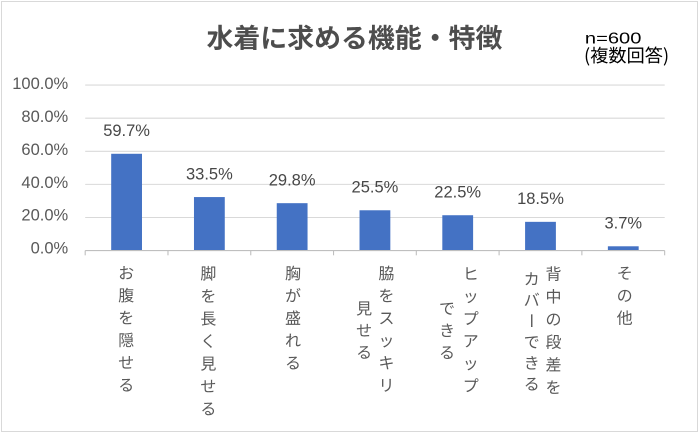 This screenshot has height=438, width=700. Describe the element at coordinates (540, 199) in the screenshot. I see `svg-text: 18.5%` at that location.